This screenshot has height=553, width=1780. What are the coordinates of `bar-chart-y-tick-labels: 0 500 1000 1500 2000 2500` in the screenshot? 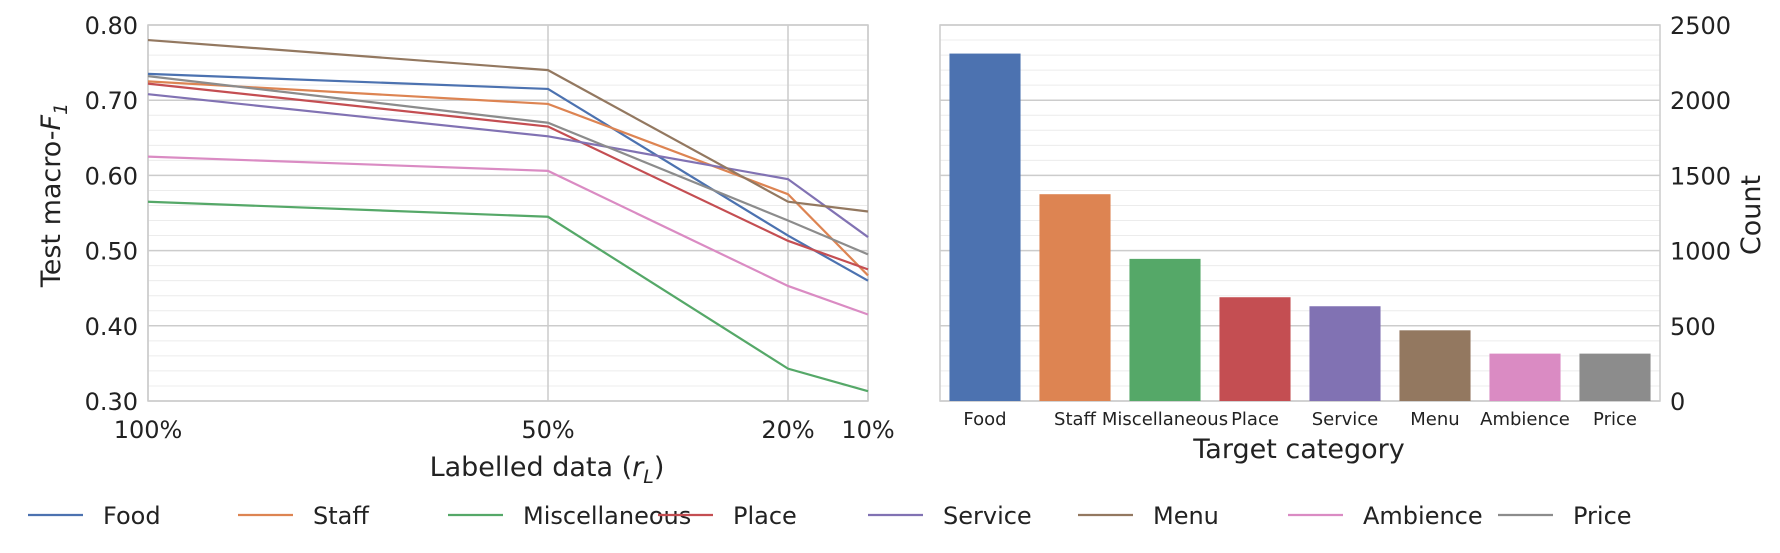 It's located at (1700, 214).